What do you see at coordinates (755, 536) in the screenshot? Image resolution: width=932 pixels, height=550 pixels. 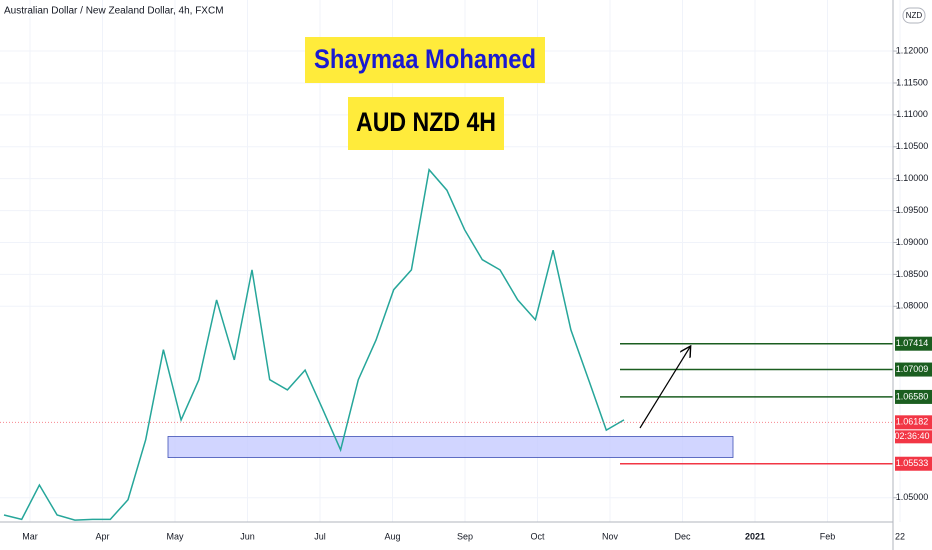 I see `x-tick-label: 2021` at bounding box center [755, 536].